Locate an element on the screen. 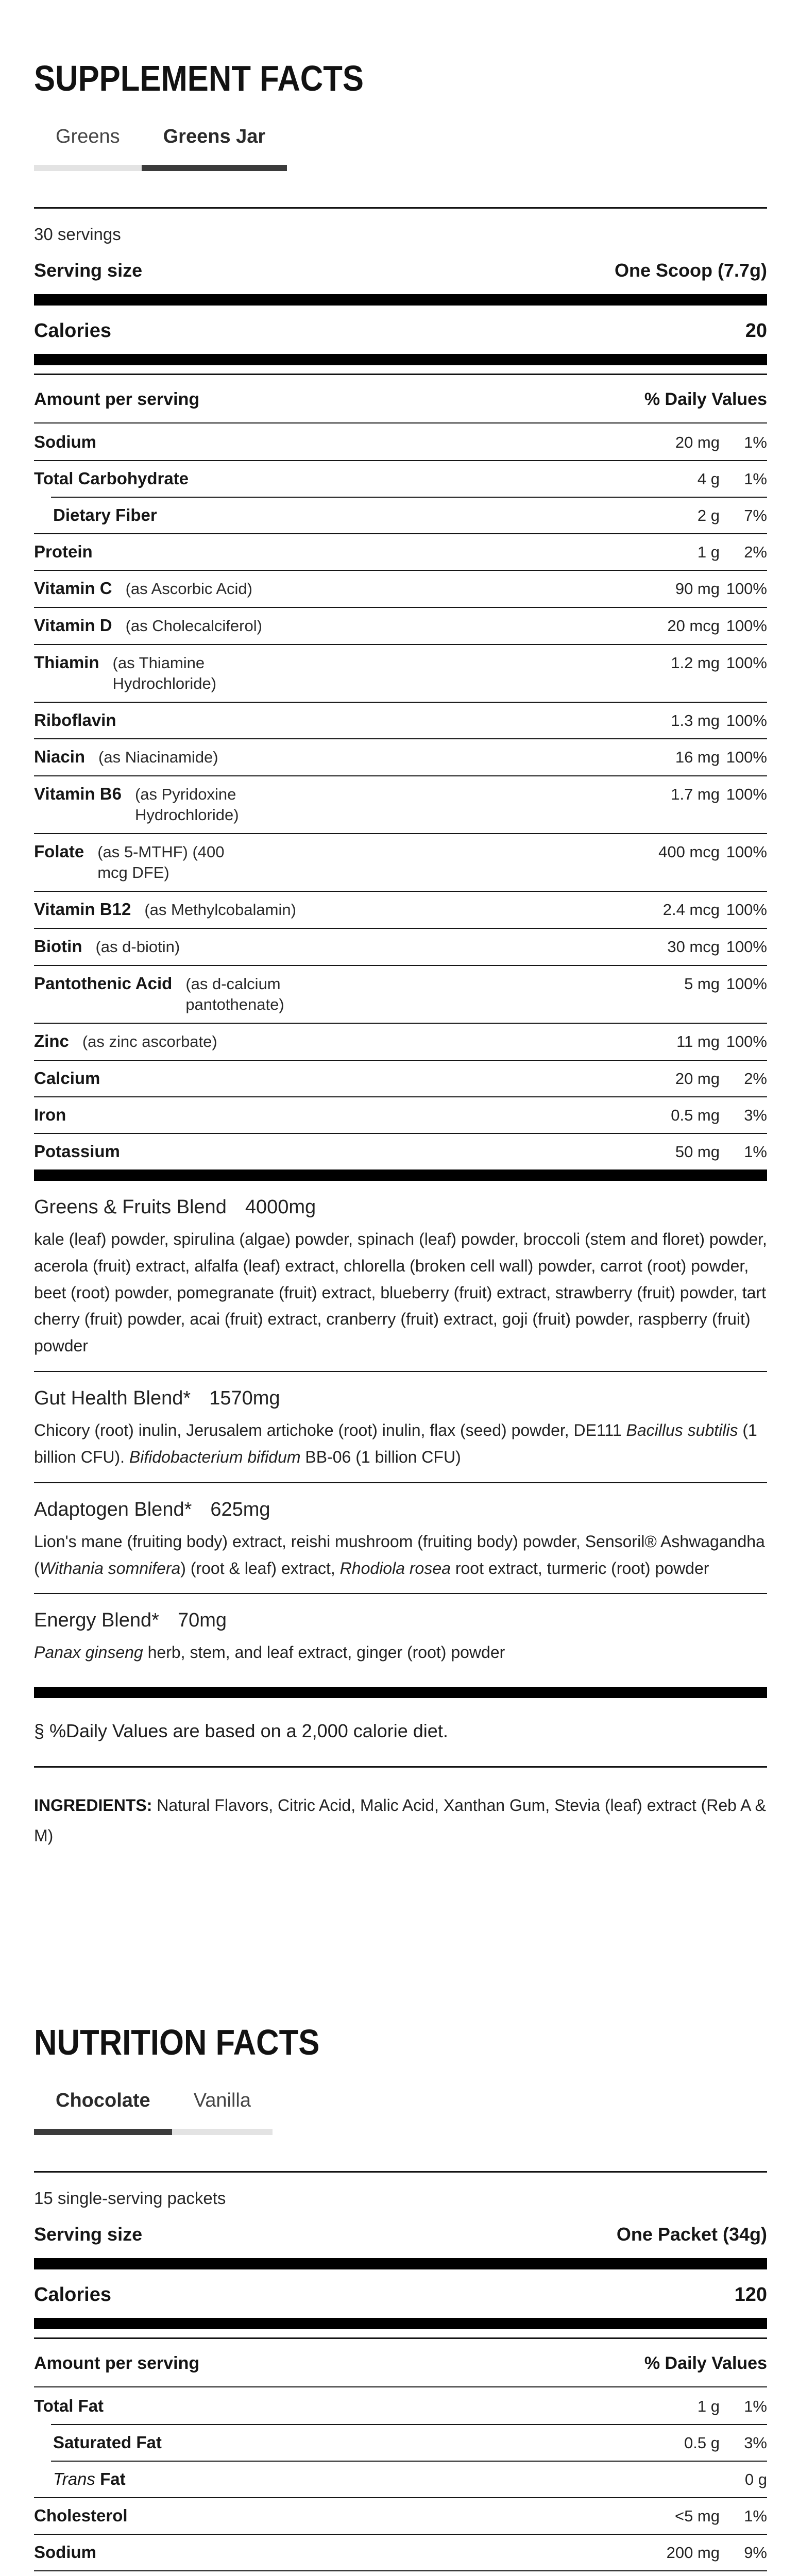  nutrient-note: (as d-calcium pantothenate) is located at coordinates (234, 994).